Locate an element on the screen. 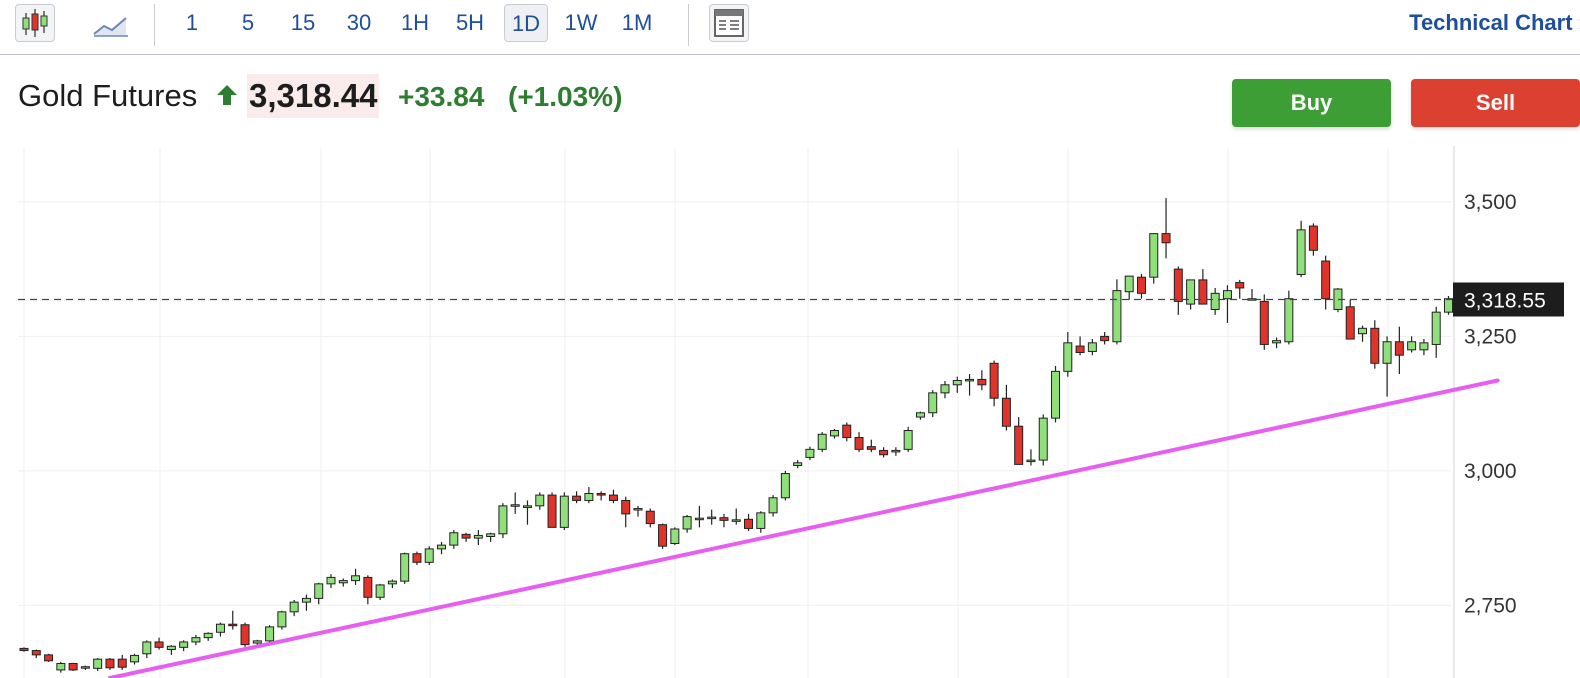 The height and width of the screenshot is (678, 1580). interval-1m: 1M is located at coordinates (637, 22).